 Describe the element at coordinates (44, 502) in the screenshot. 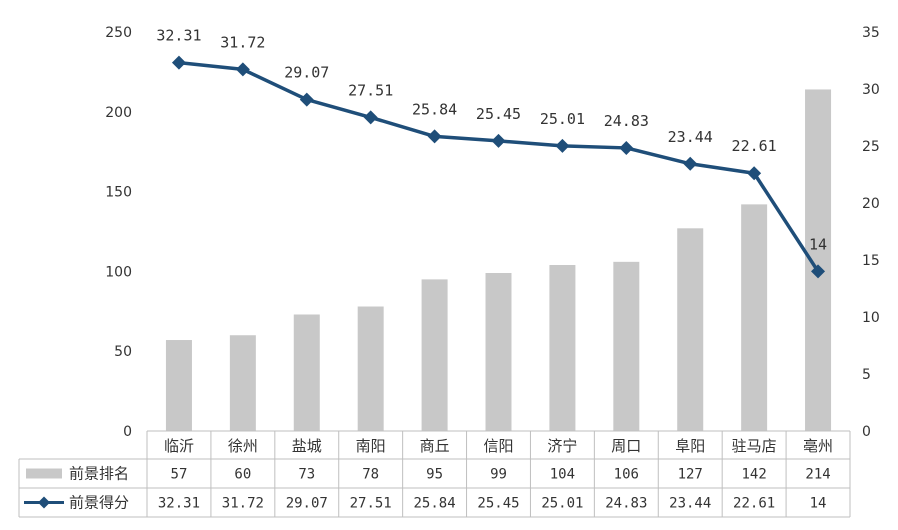

I see `legend-key-marker` at that location.